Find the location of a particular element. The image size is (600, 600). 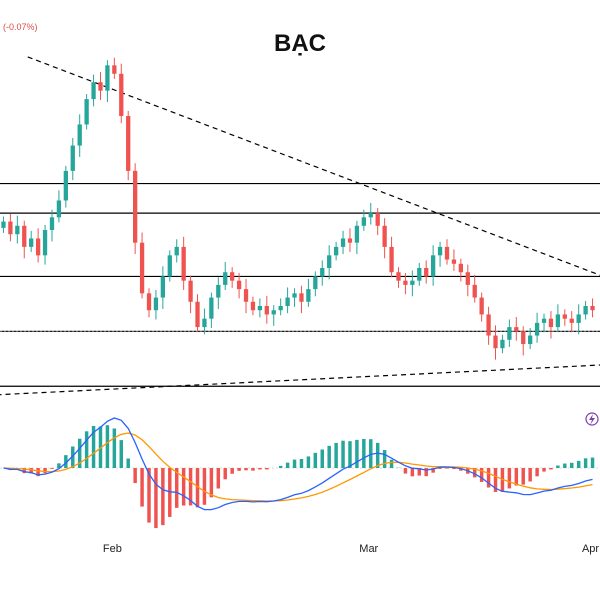

chart-title: BẠC is located at coordinates (300, 43).